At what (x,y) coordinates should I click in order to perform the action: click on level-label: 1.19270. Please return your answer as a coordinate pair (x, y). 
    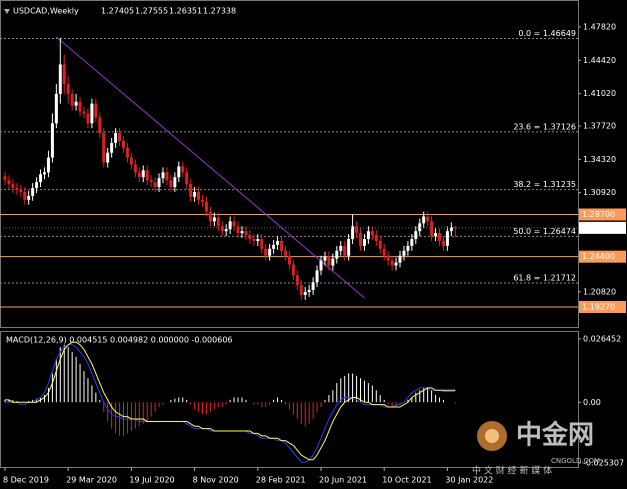
    Looking at the image, I should click on (598, 306).